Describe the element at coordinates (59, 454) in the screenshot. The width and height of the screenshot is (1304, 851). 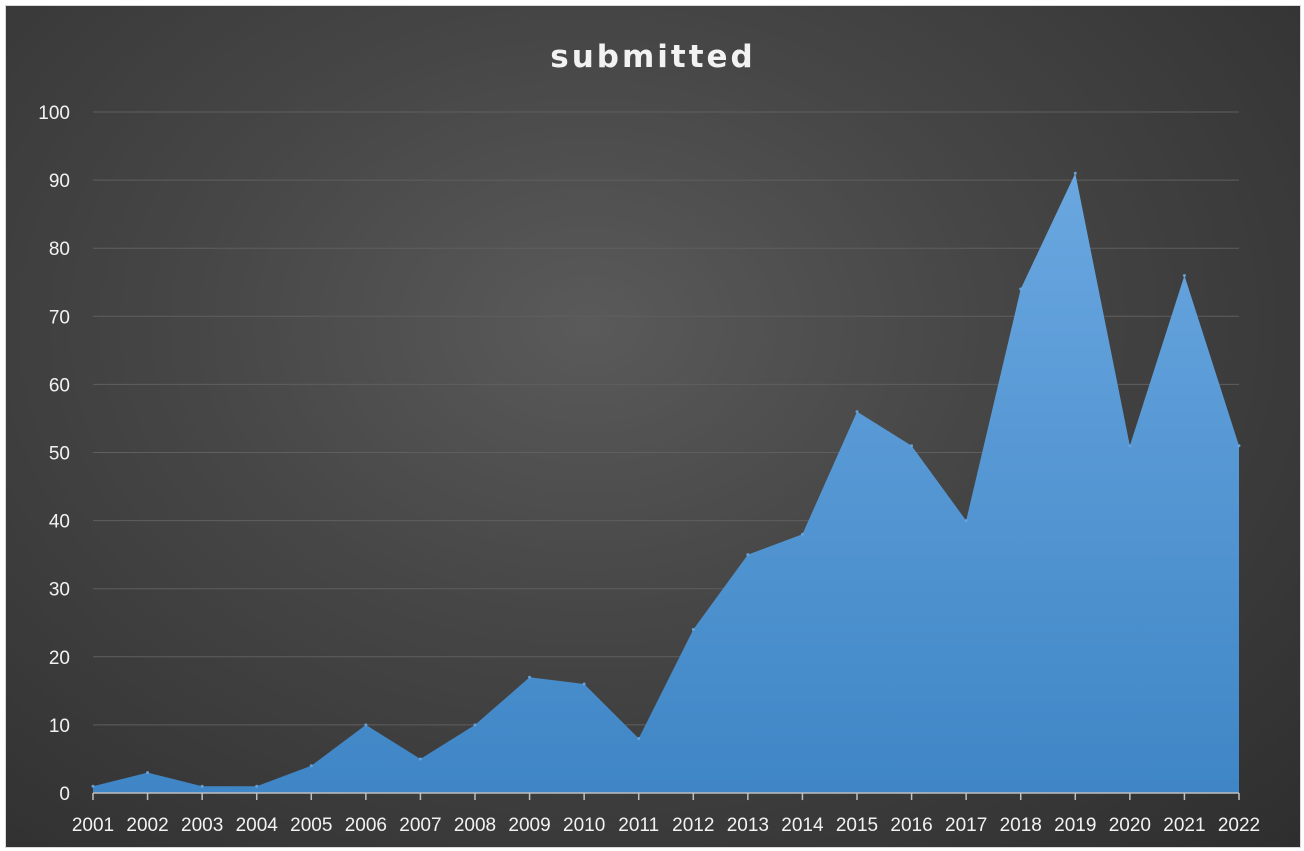
I see `y-tick-label: 50` at that location.